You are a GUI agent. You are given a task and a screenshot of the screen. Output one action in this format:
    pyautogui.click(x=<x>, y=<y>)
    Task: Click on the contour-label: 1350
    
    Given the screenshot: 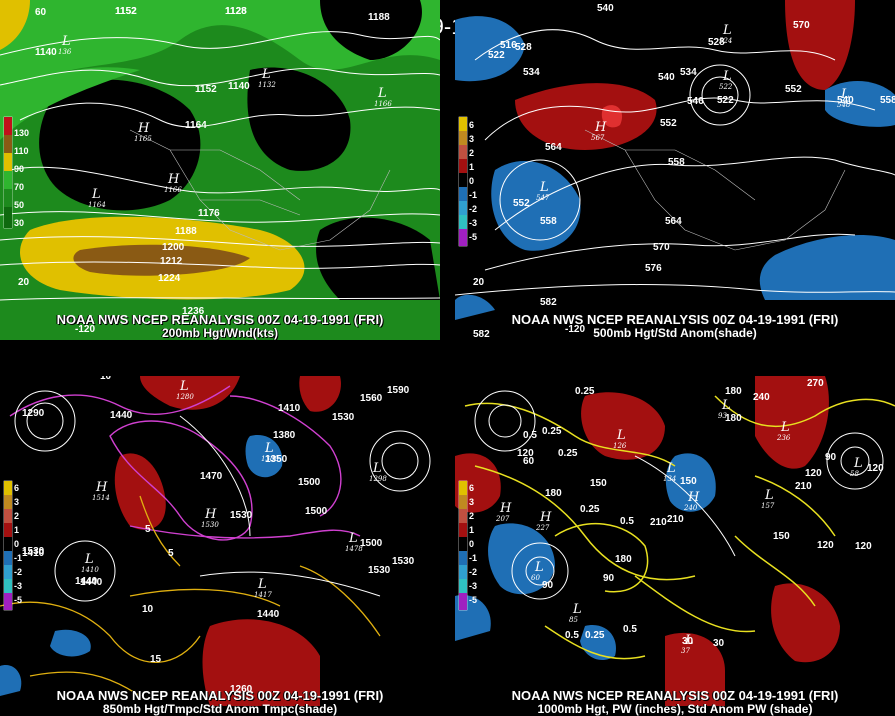 What is the action you would take?
    pyautogui.click(x=276, y=459)
    